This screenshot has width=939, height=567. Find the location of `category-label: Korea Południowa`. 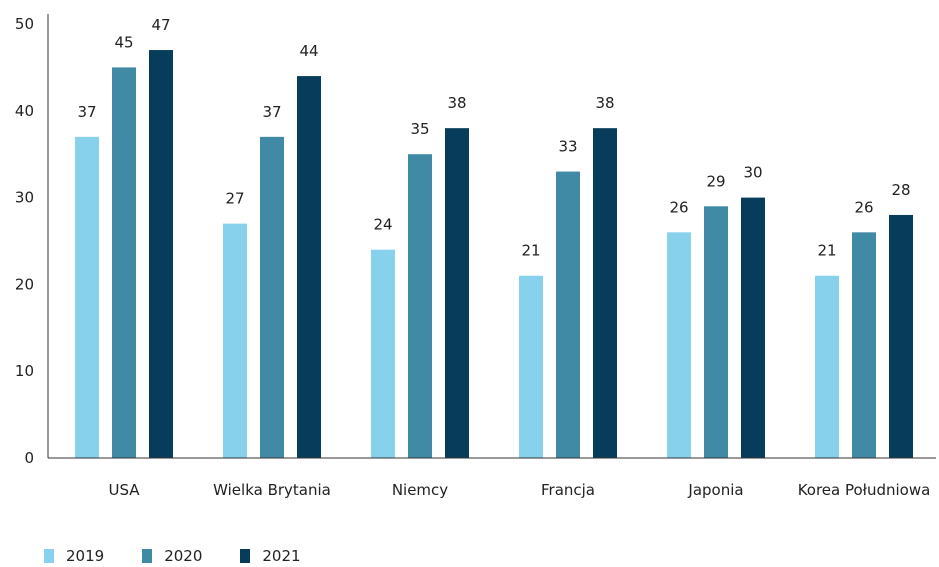

category-label: Korea Południowa is located at coordinates (864, 490).